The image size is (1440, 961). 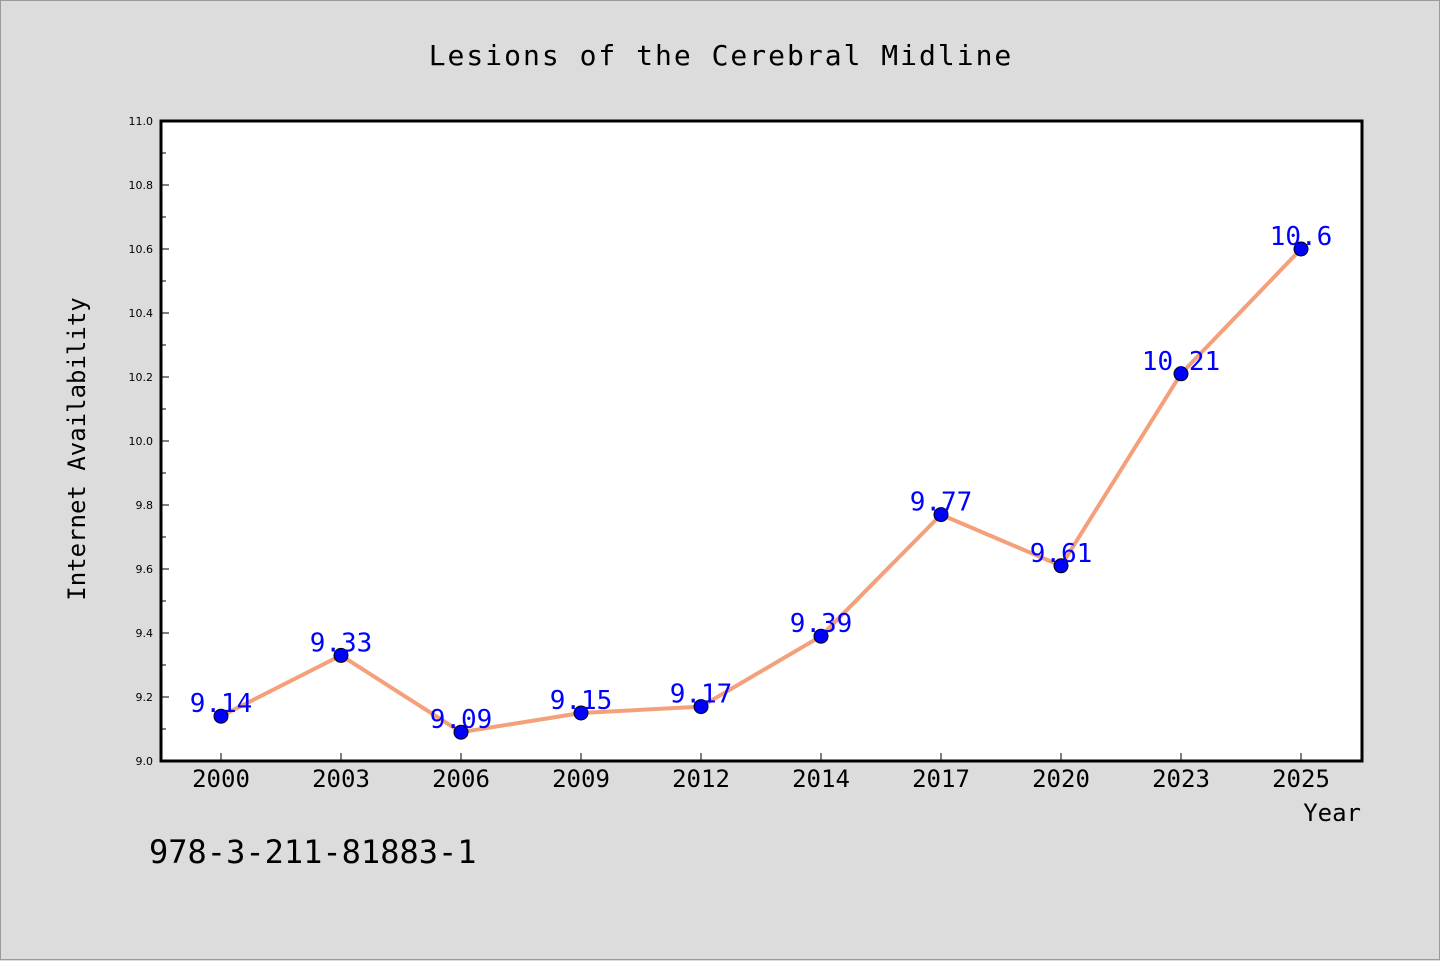 I want to click on x-tick-label: 2023, so click(x=1181, y=779).